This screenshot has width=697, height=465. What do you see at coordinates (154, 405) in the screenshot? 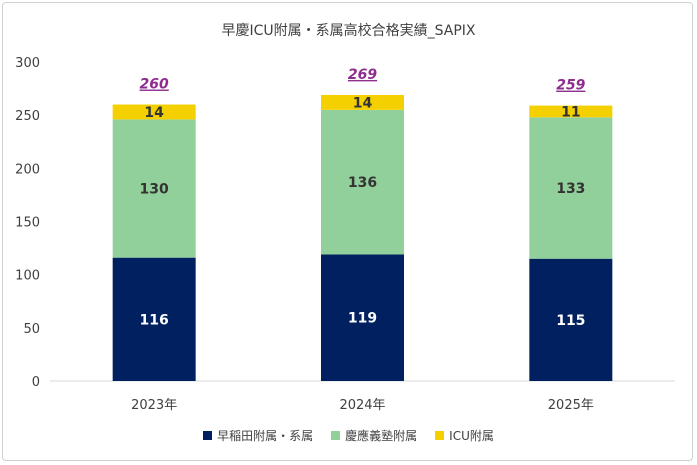
I see `x-tick-label: 2023年` at bounding box center [154, 405].